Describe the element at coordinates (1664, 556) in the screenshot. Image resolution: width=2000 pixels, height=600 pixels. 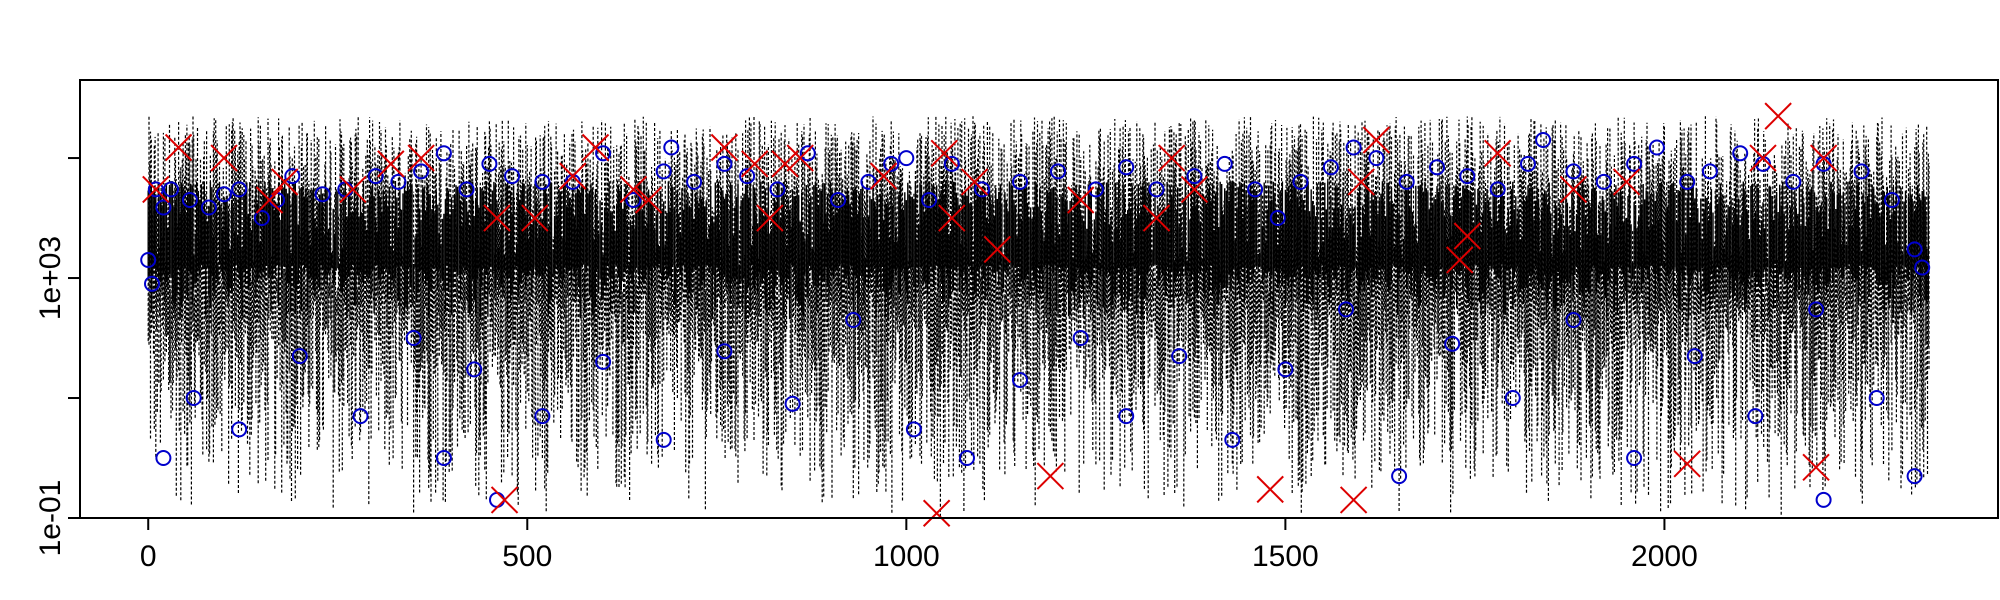
I see `x-tick-label: 2000` at that location.